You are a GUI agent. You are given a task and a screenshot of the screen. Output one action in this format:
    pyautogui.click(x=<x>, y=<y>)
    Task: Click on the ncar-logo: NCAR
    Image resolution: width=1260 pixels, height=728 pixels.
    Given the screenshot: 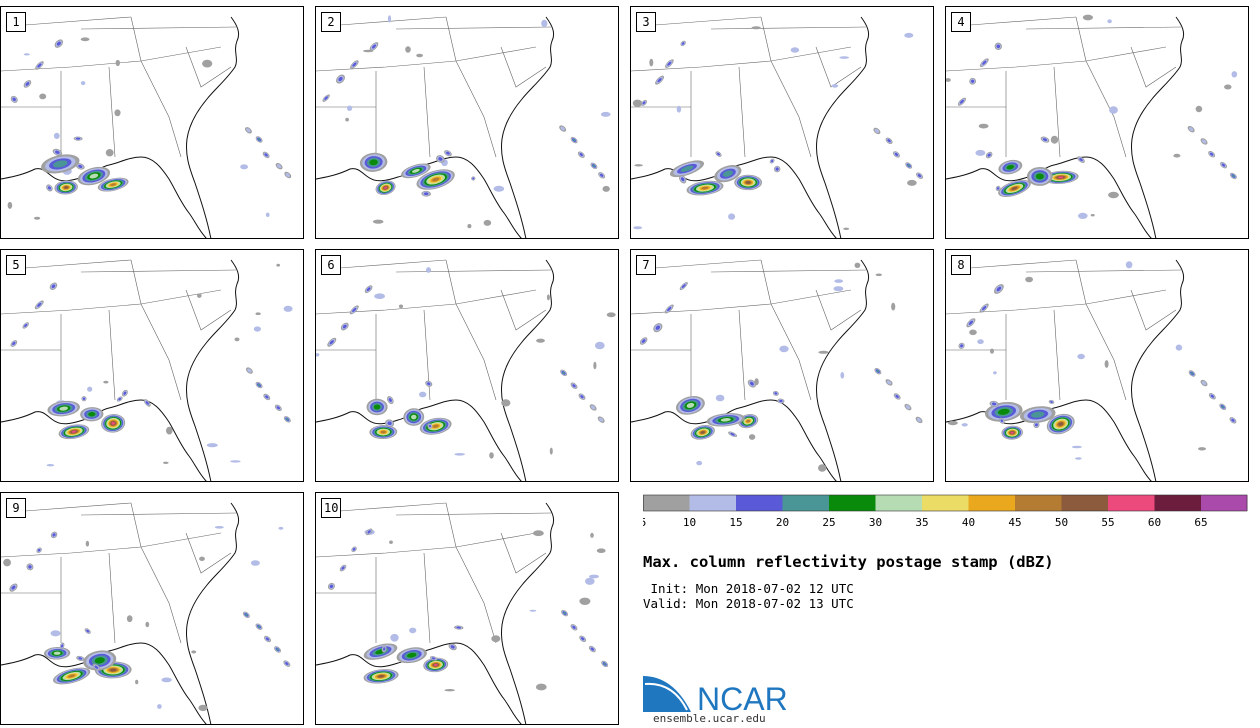 What is the action you would take?
    pyautogui.click(x=715, y=695)
    